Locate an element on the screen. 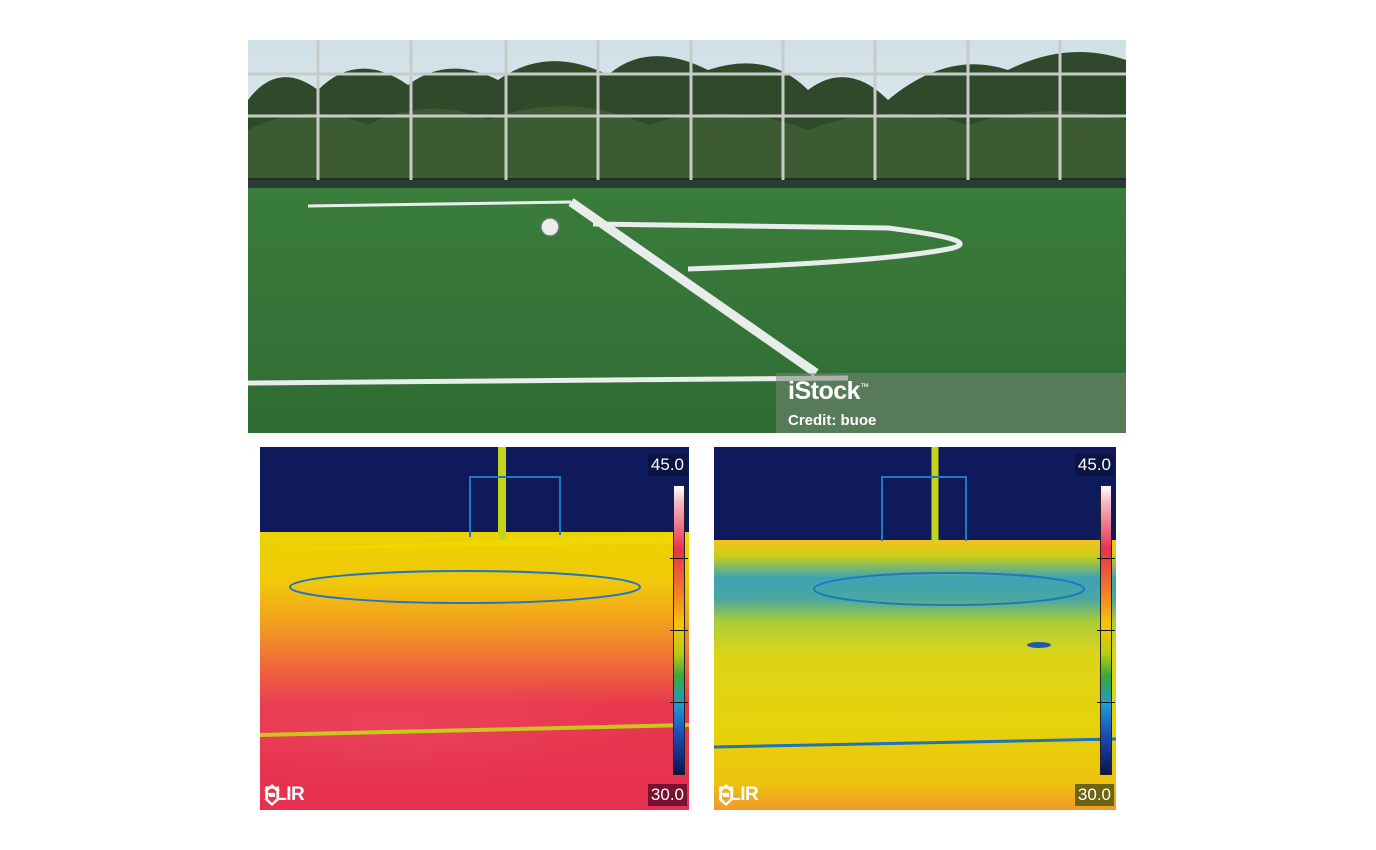 Image resolution: width=1376 pixels, height=850 pixels. thermal-image-left: 45.0 30.0 FLIR is located at coordinates (474, 628).